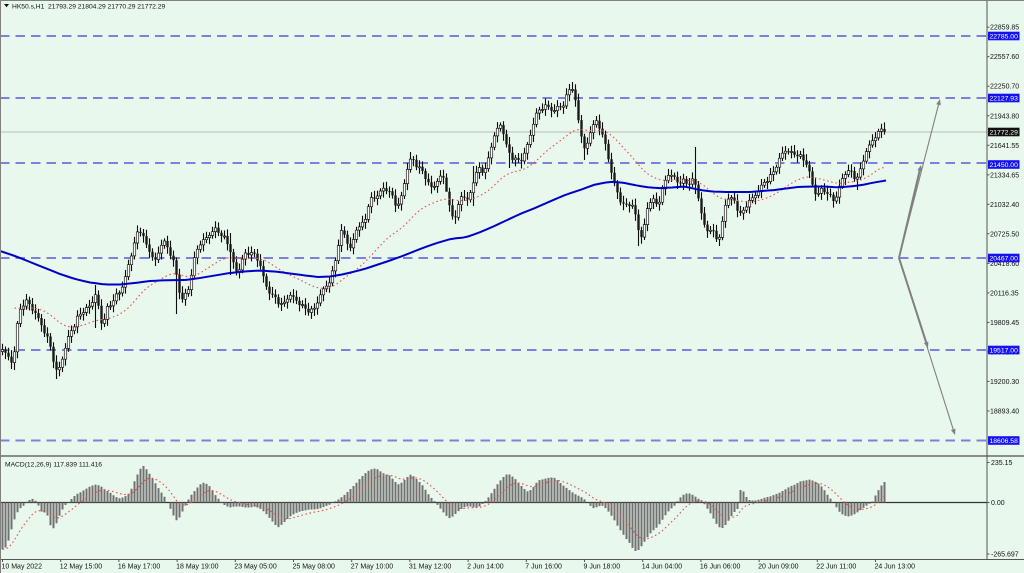 This screenshot has height=573, width=1024. Describe the element at coordinates (1004, 382) in the screenshot. I see `svg-text: 19200.30` at that location.